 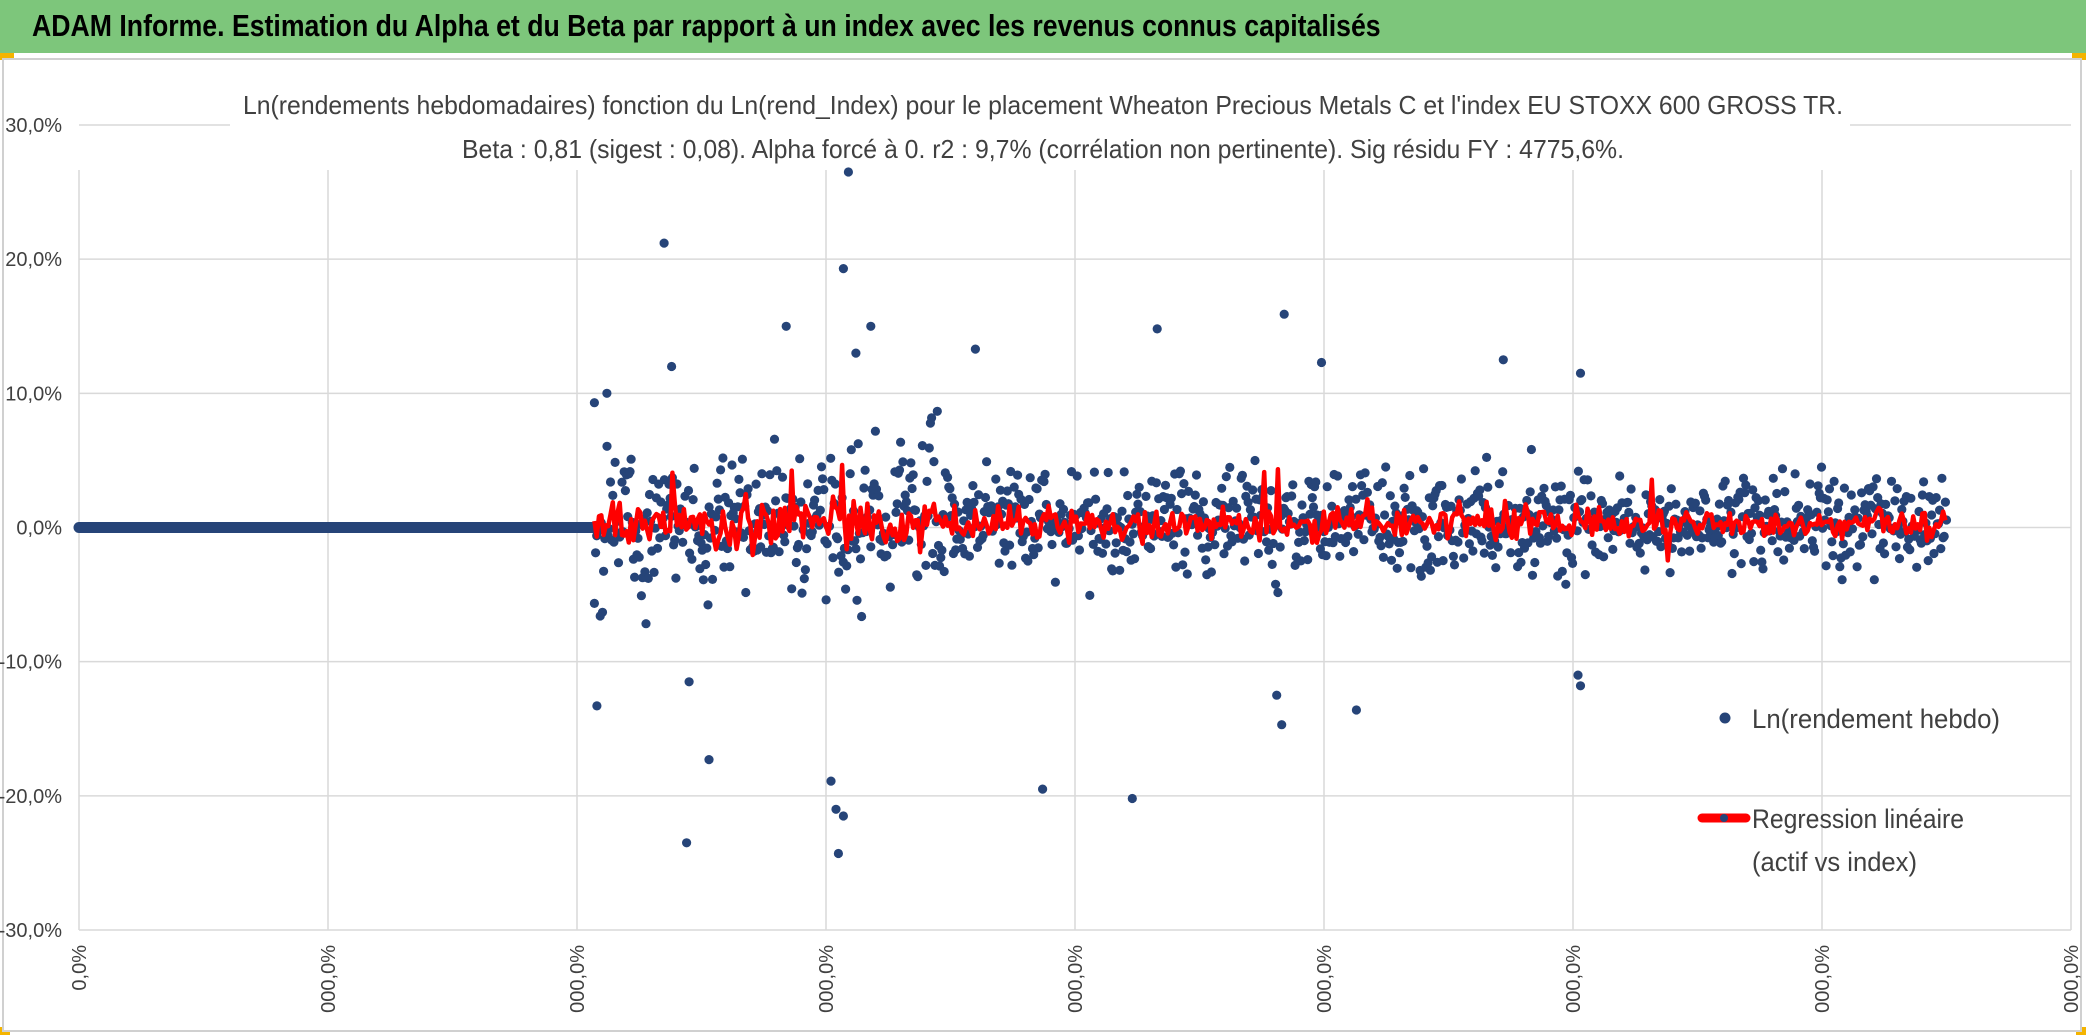 What do you see at coordinates (31, 663) in the screenshot?
I see `y-tick-label: -10,0%` at bounding box center [31, 663].